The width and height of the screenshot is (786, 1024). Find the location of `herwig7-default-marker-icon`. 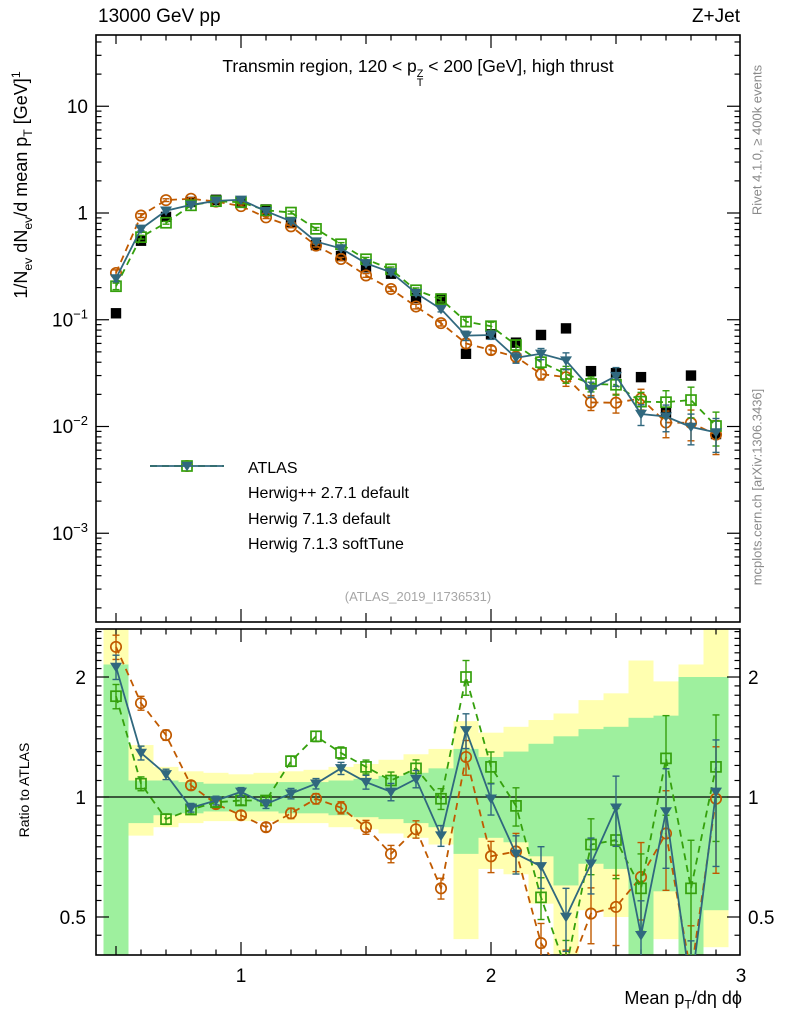

herwig7-default-marker-icon is located at coordinates (187, 495).